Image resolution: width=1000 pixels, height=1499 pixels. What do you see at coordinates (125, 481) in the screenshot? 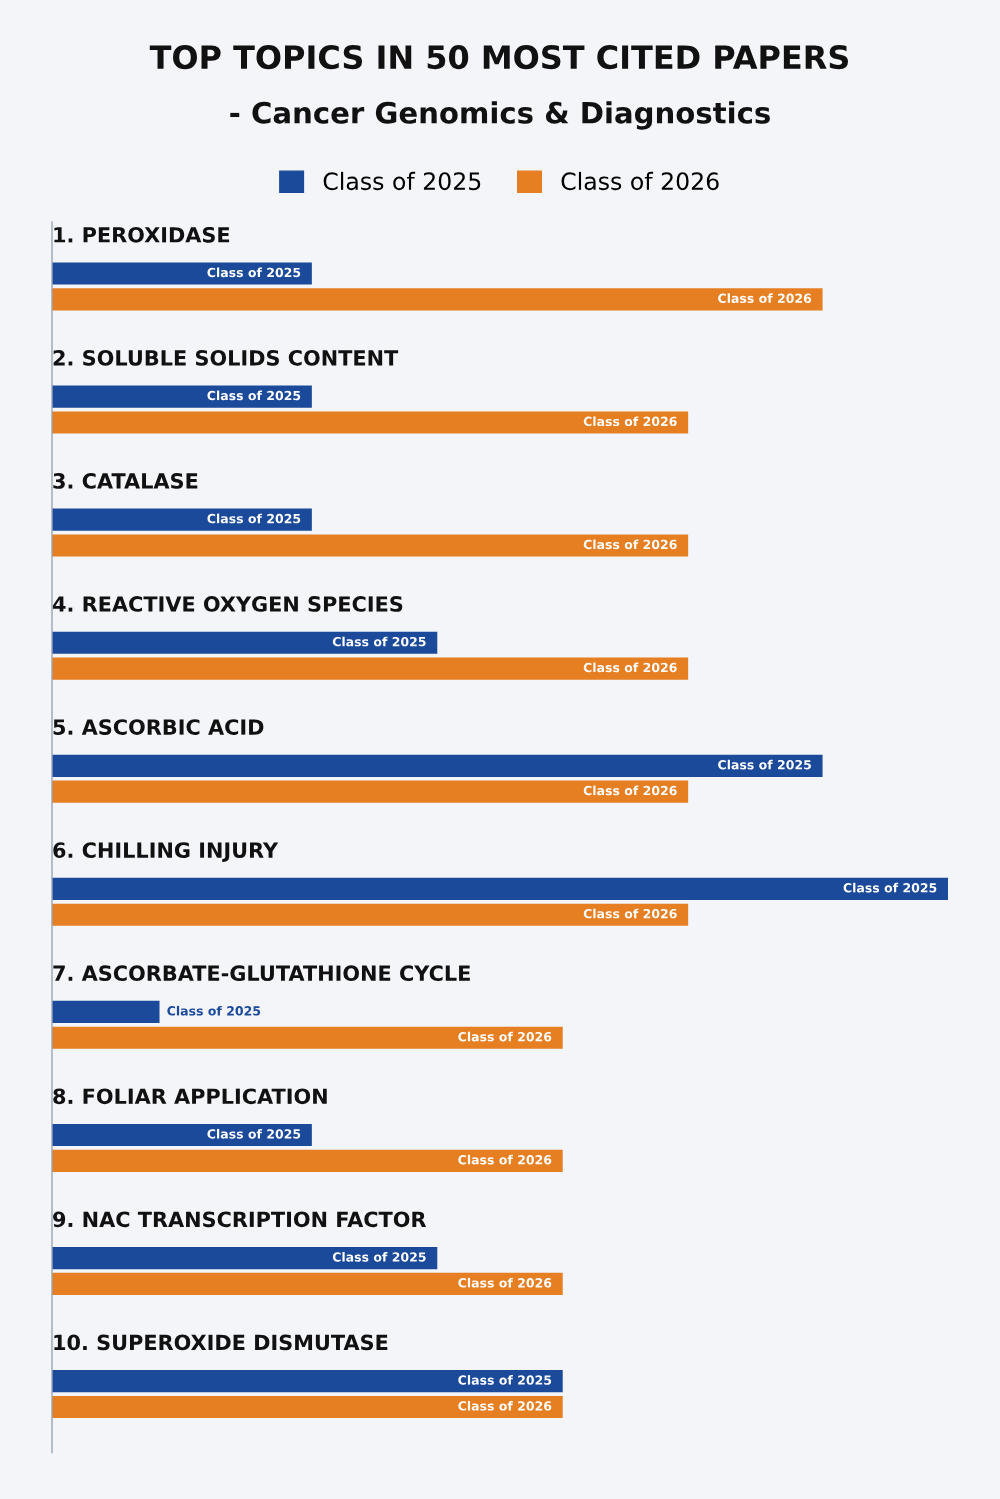
I see `y-tick-label: 3. CATALASE` at bounding box center [125, 481].